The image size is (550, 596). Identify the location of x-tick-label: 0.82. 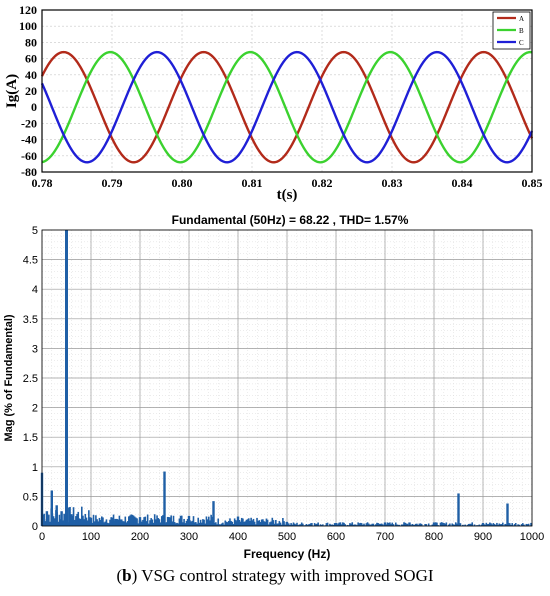
(322, 183).